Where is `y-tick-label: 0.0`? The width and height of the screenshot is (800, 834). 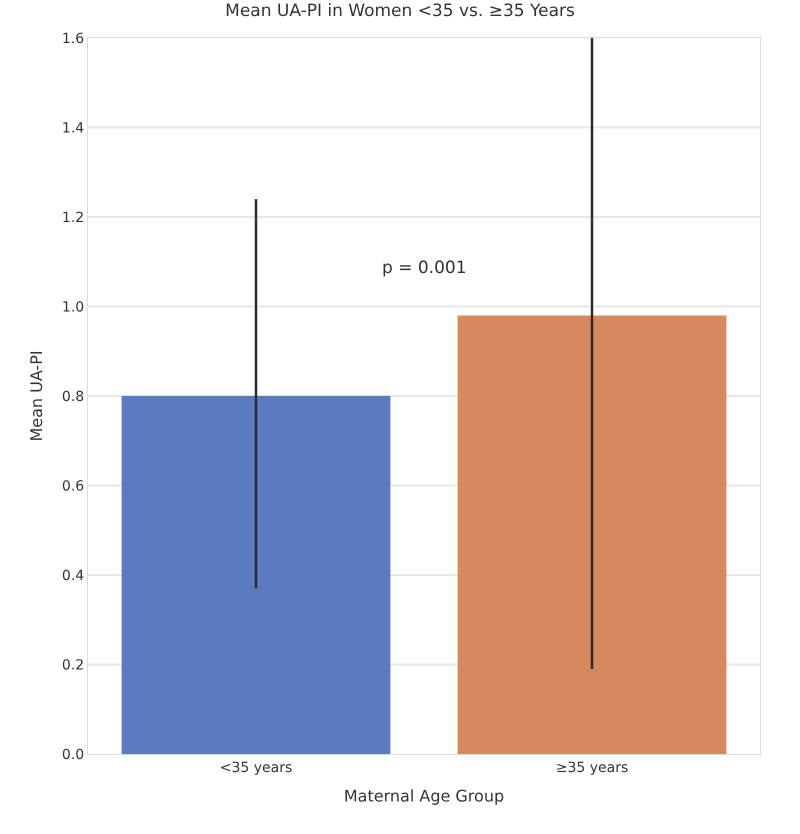 y-tick-label: 0.0 is located at coordinates (73, 754).